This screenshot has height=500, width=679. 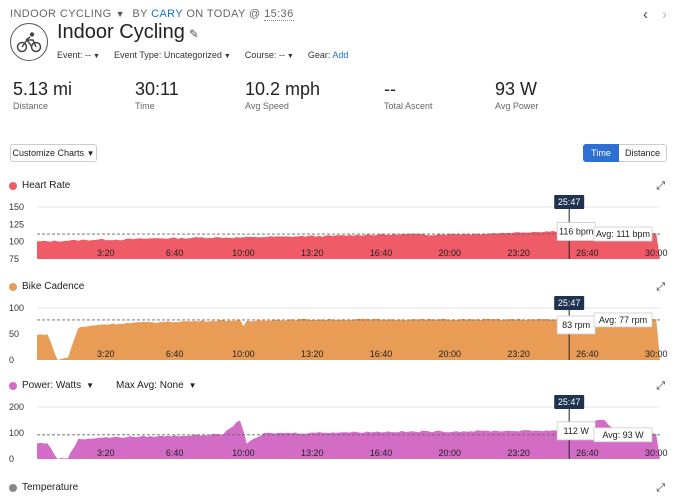 I want to click on by-label: BY, so click(x=140, y=14).